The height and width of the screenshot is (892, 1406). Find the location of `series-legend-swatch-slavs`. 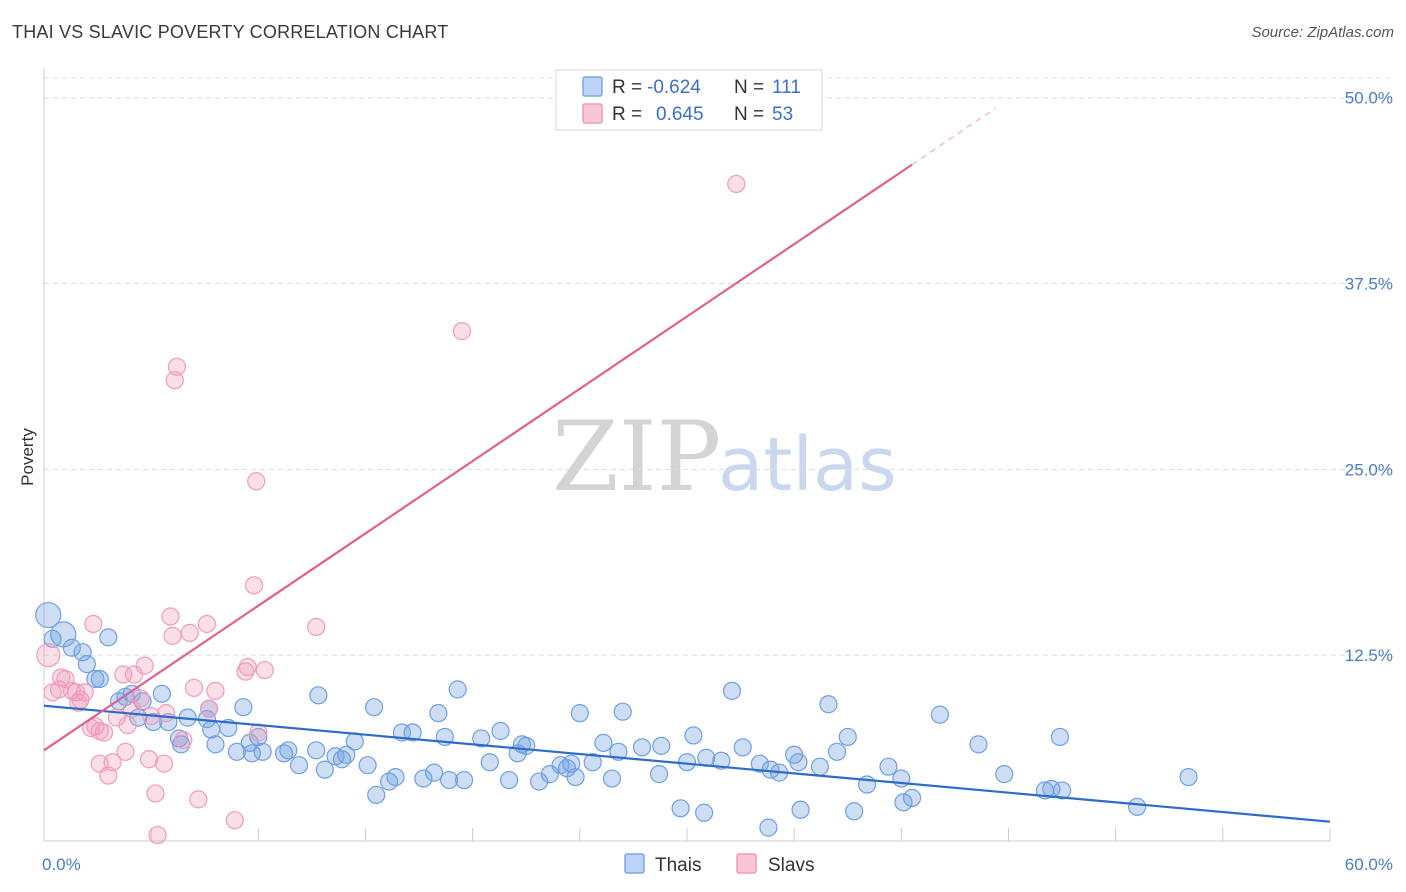

series-legend-swatch-slavs is located at coordinates (746, 863).